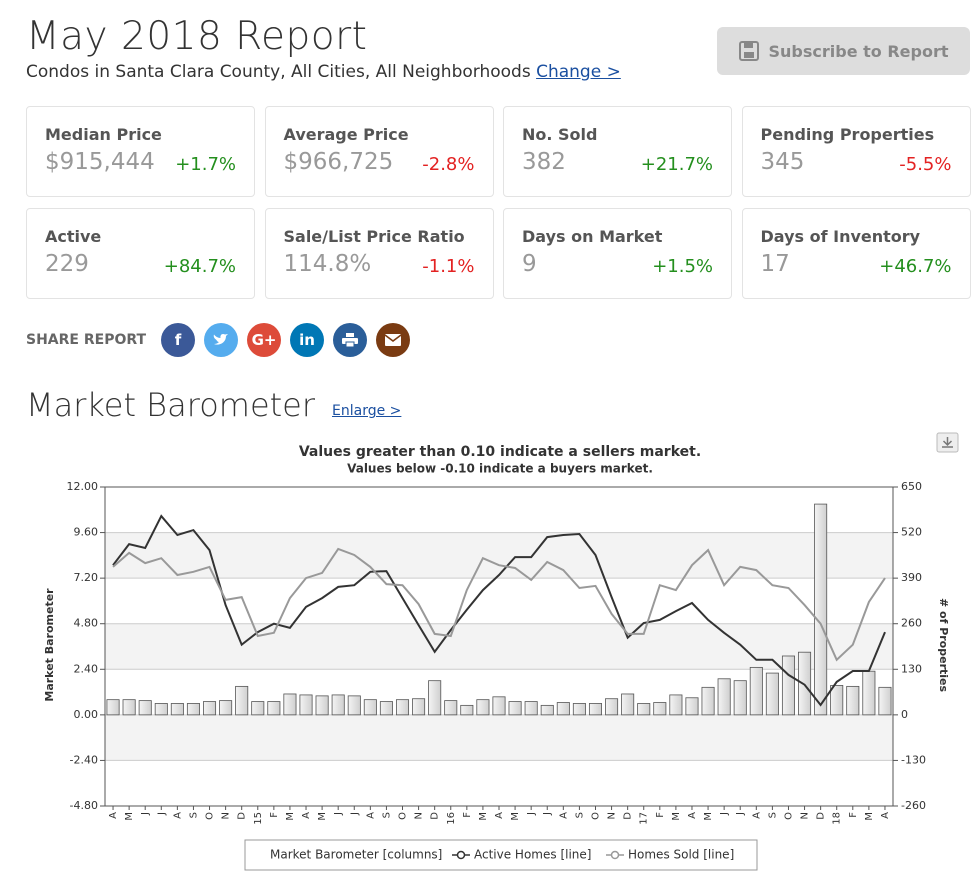 The image size is (976, 875). I want to click on facebook-button: f, so click(178, 340).